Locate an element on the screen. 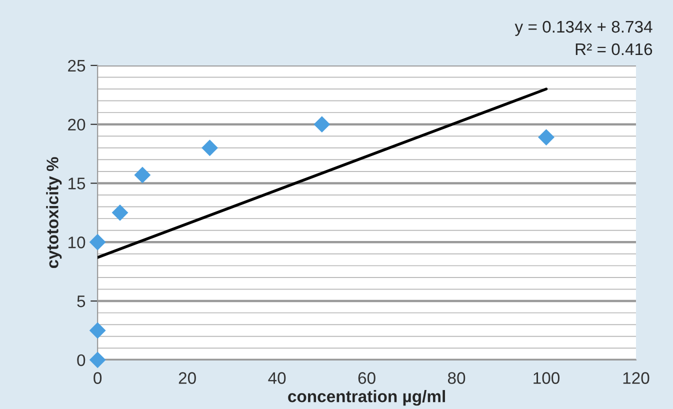 The height and width of the screenshot is (409, 673). y-axis-title: cytotoxicity % is located at coordinates (54, 212).